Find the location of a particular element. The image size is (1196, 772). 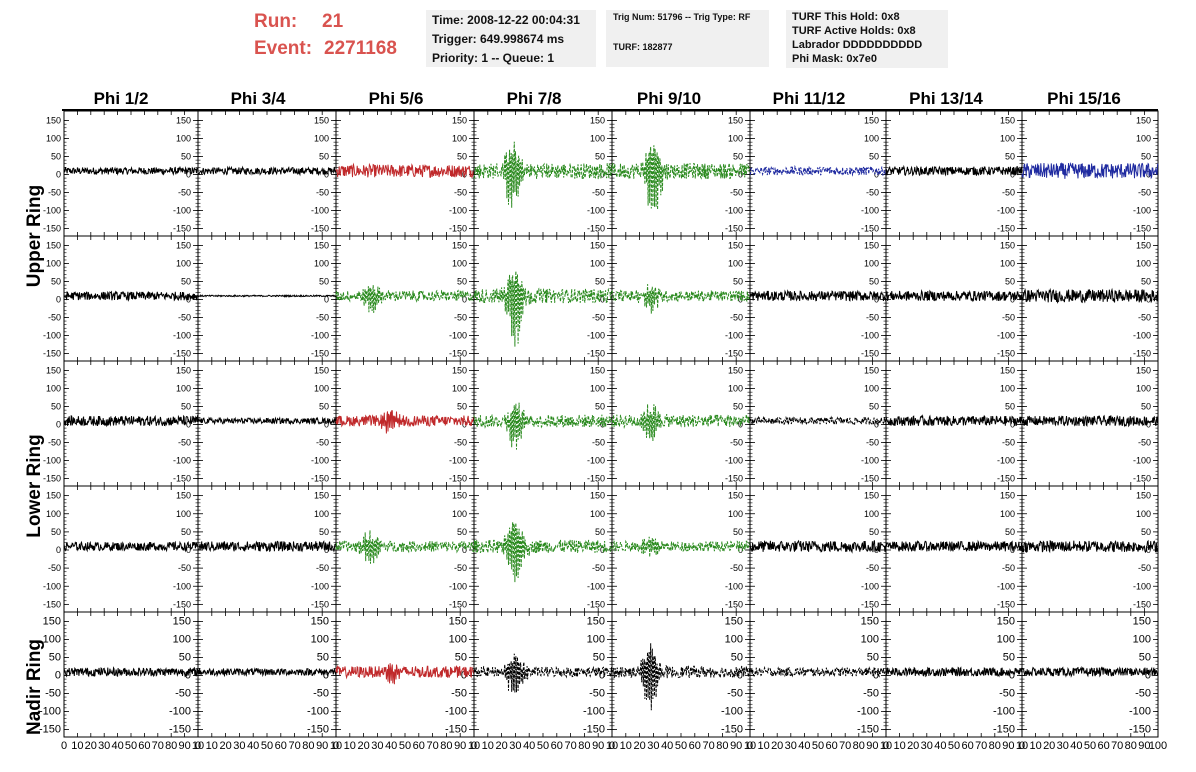

turf-active-text: TURF Active Holds: 0x8 is located at coordinates (854, 31).